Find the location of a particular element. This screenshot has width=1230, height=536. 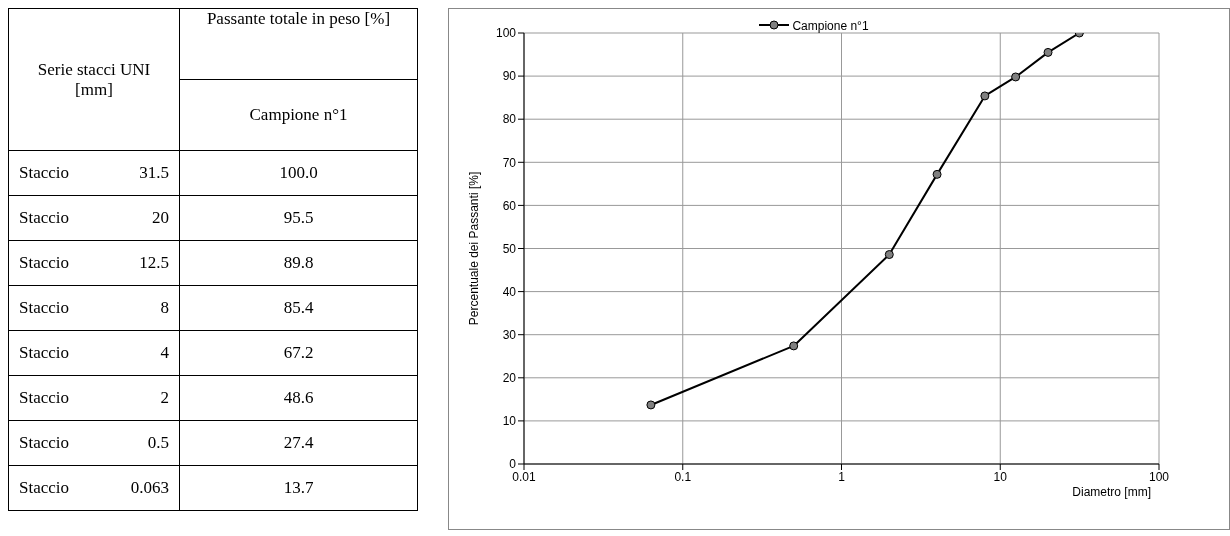

legend-label: Campione n°1 is located at coordinates (830, 26).